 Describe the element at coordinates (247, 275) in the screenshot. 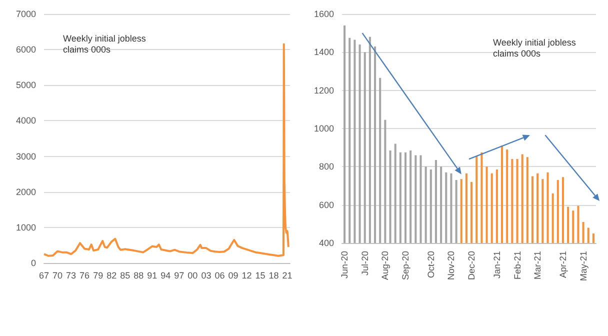

I see `x-tick-label: 12` at that location.